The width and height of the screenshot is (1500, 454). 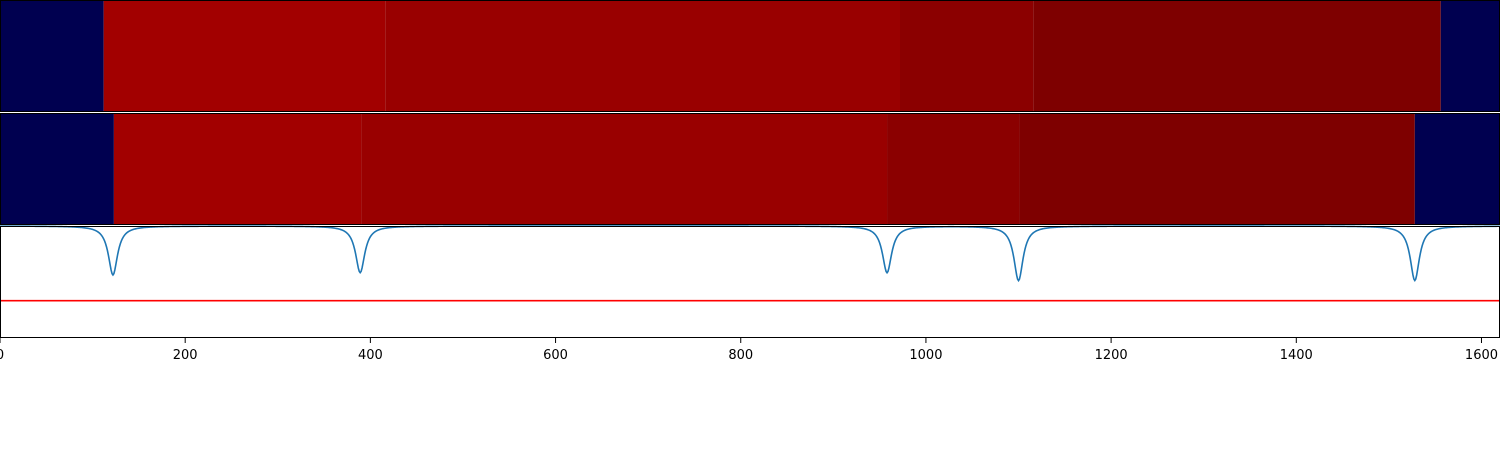 What do you see at coordinates (750, 254) in the screenshot?
I see `trace-series-line` at bounding box center [750, 254].